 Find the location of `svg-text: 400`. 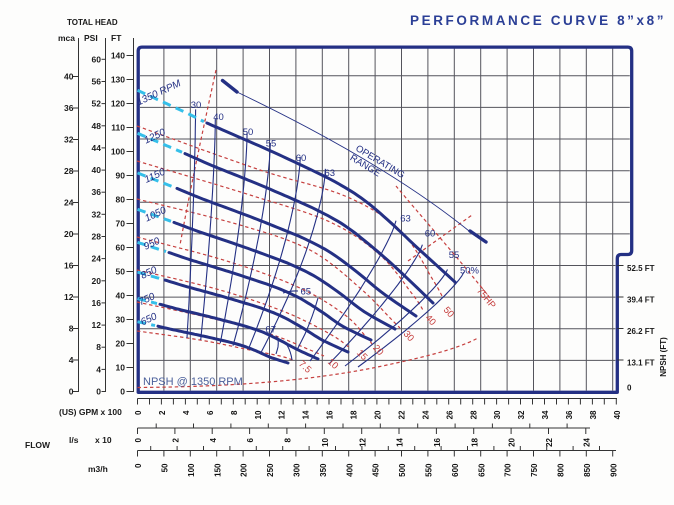

svg-text: 400 is located at coordinates (349, 470).